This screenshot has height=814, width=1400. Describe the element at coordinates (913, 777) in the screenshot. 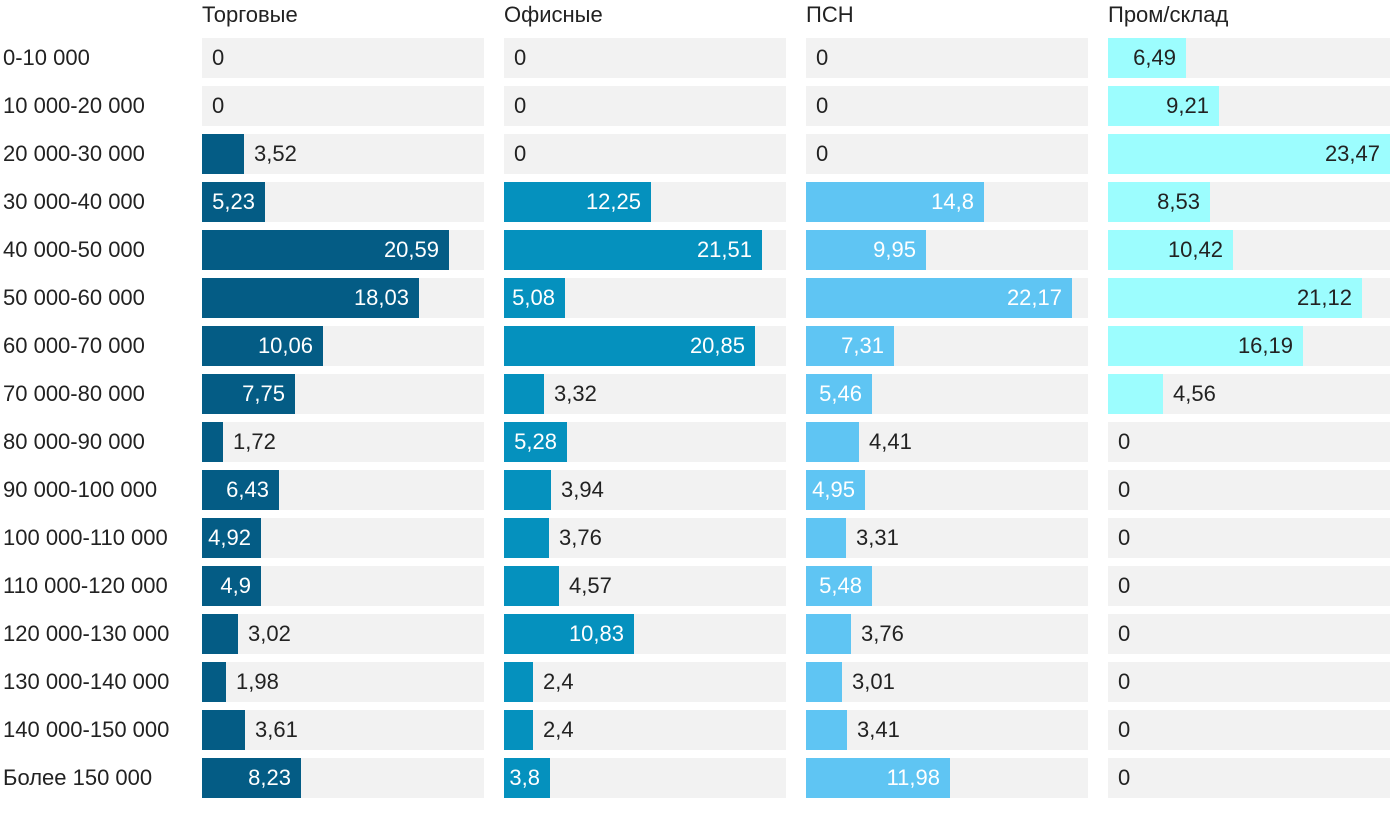

I see `data-label: 11,98` at that location.